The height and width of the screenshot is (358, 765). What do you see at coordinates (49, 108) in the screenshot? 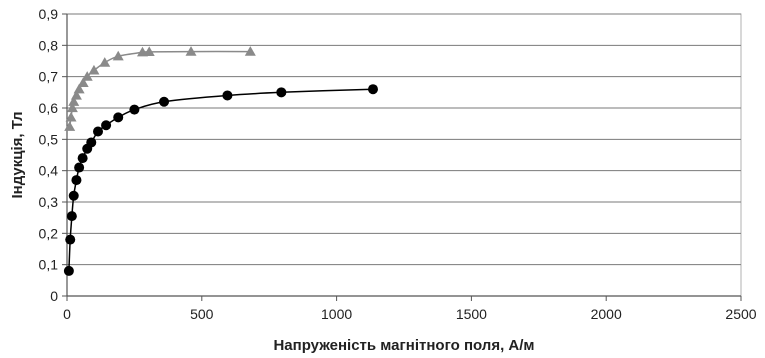
I see `y-tick-label: 0,6` at bounding box center [49, 108].